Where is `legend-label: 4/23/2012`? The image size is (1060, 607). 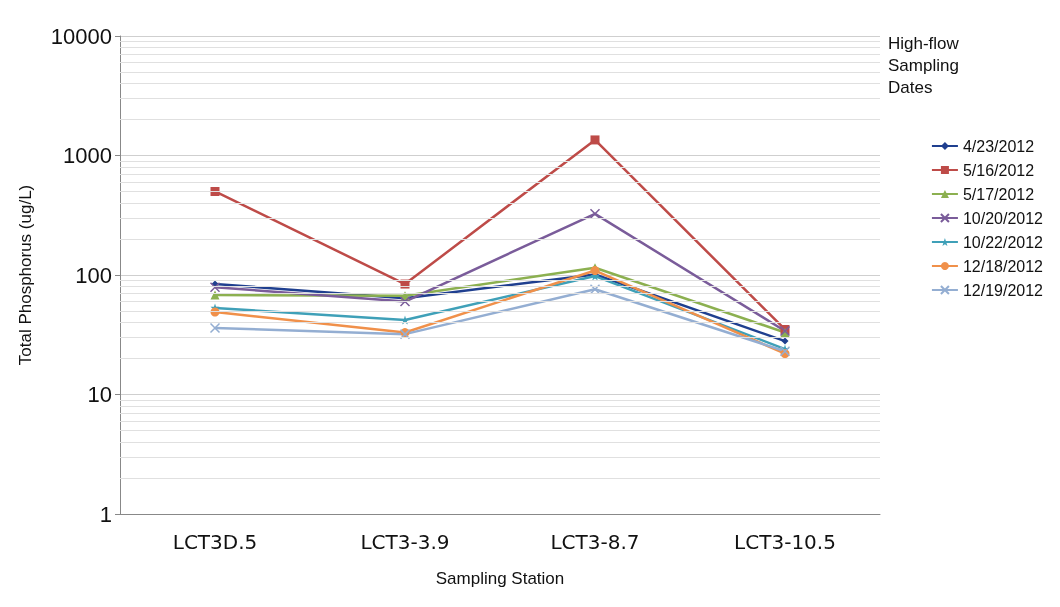 legend-label: 4/23/2012 is located at coordinates (998, 146).